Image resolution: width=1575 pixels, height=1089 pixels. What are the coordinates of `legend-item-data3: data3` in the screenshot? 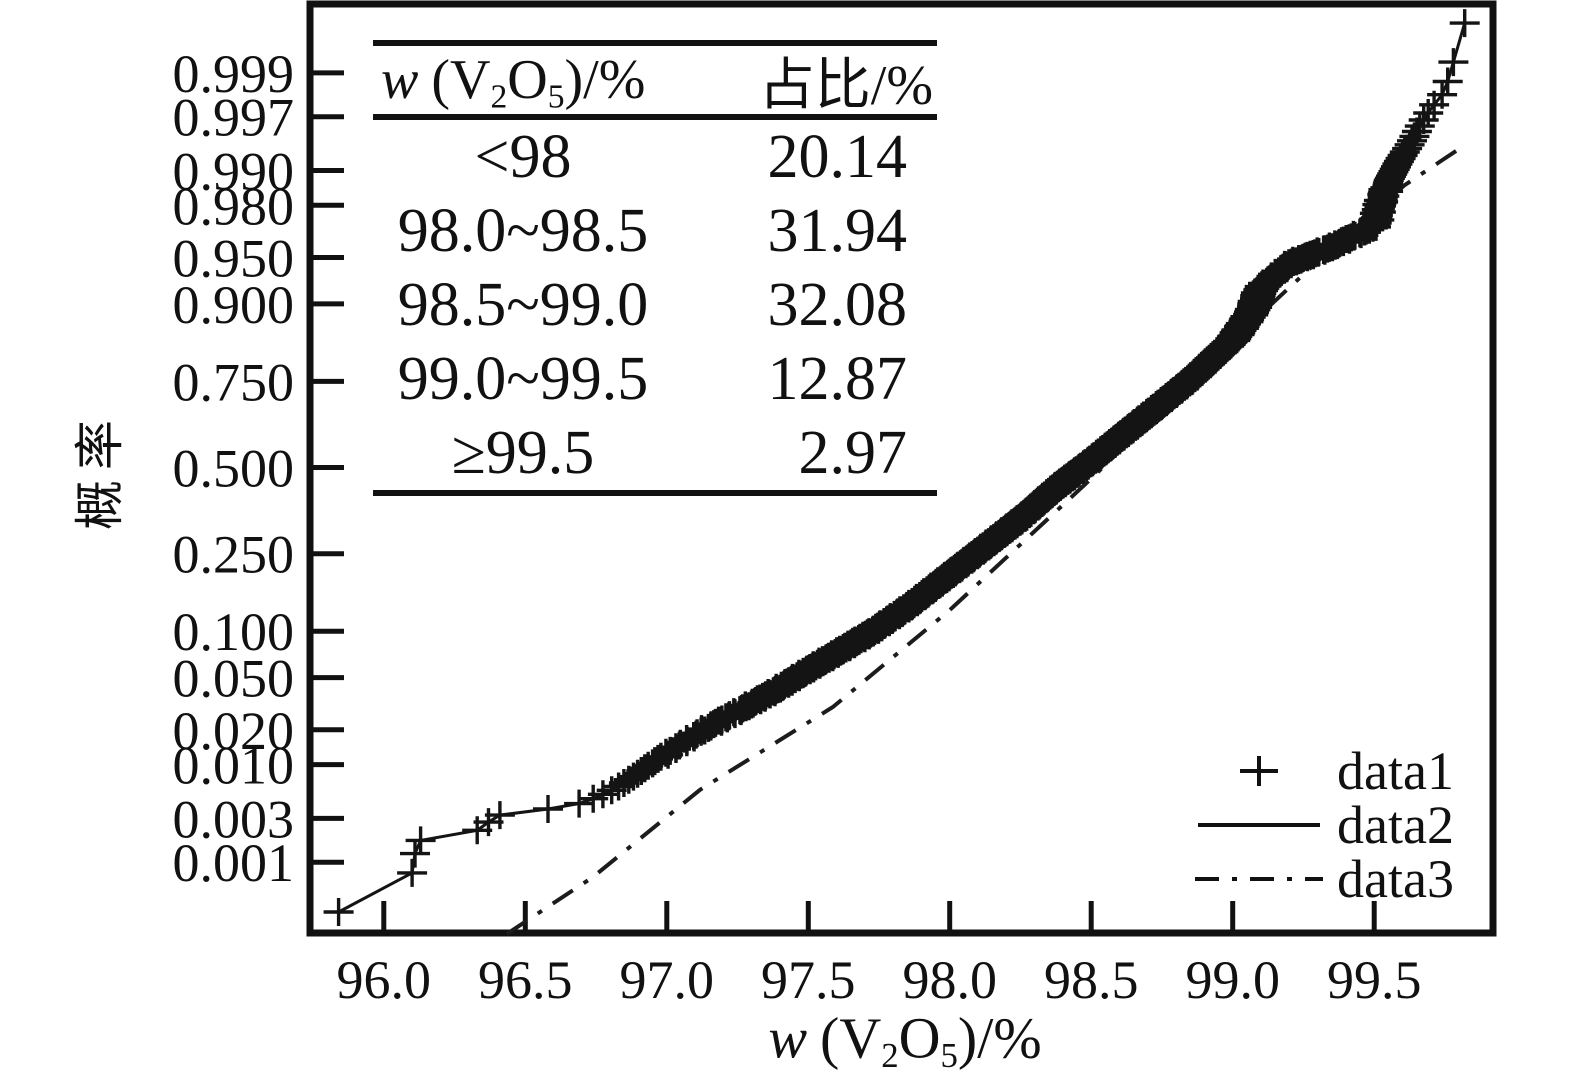 It's located at (1324, 879).